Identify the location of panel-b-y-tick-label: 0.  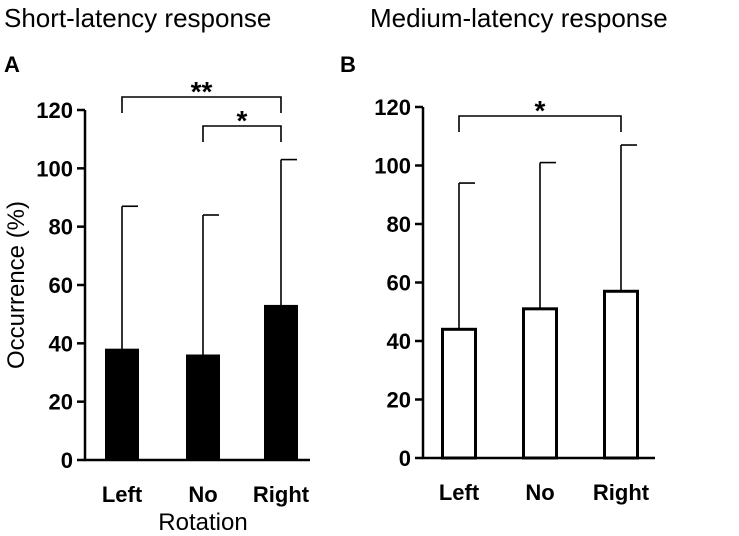
(405, 458).